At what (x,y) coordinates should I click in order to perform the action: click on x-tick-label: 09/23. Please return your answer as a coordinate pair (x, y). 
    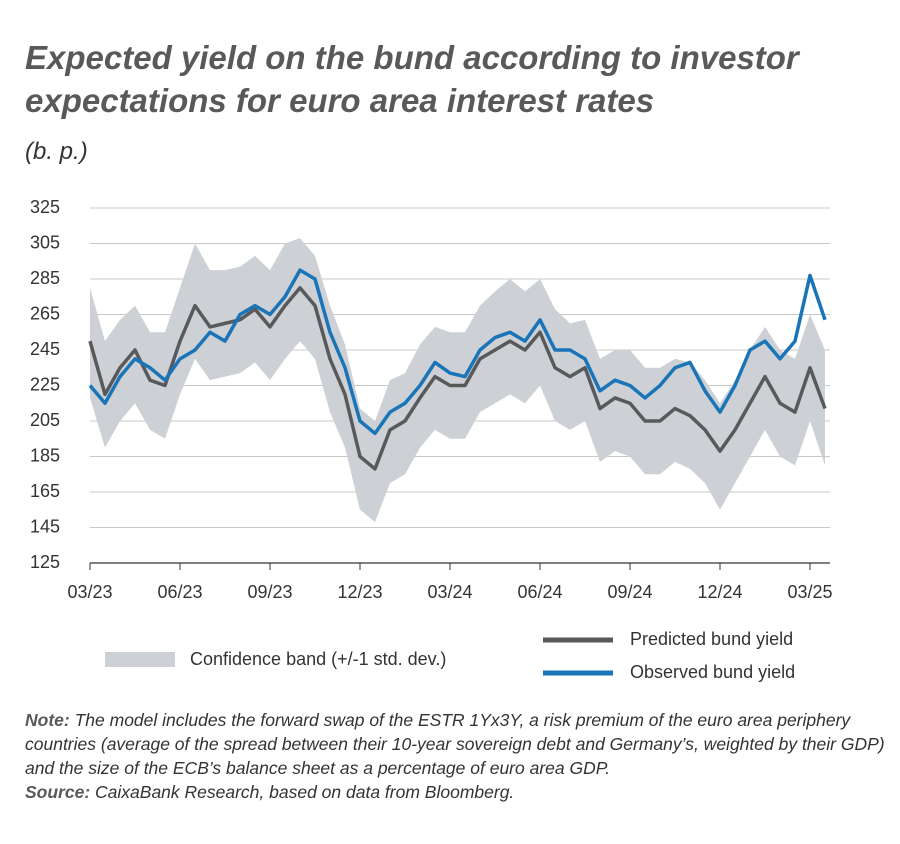
    Looking at the image, I should click on (269, 592).